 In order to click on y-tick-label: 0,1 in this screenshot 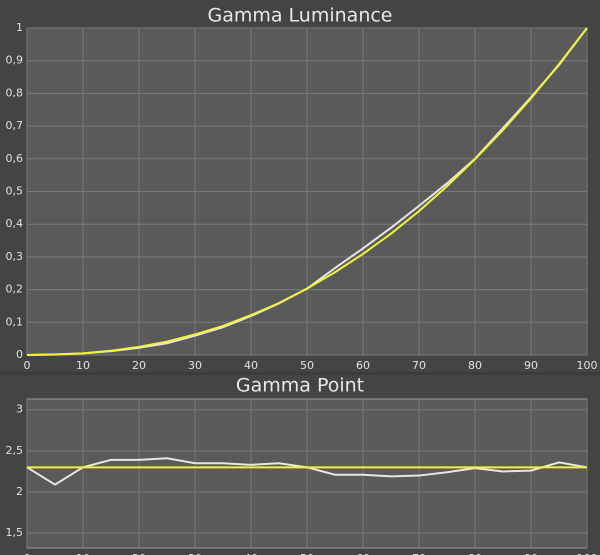, I will do `click(15, 321)`.